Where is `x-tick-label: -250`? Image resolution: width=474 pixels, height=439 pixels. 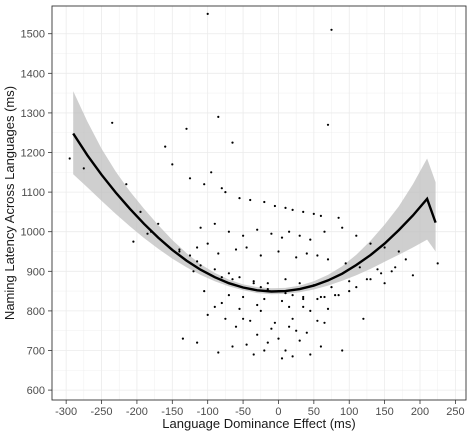
x-tick-label: -250 is located at coordinates (102, 412).